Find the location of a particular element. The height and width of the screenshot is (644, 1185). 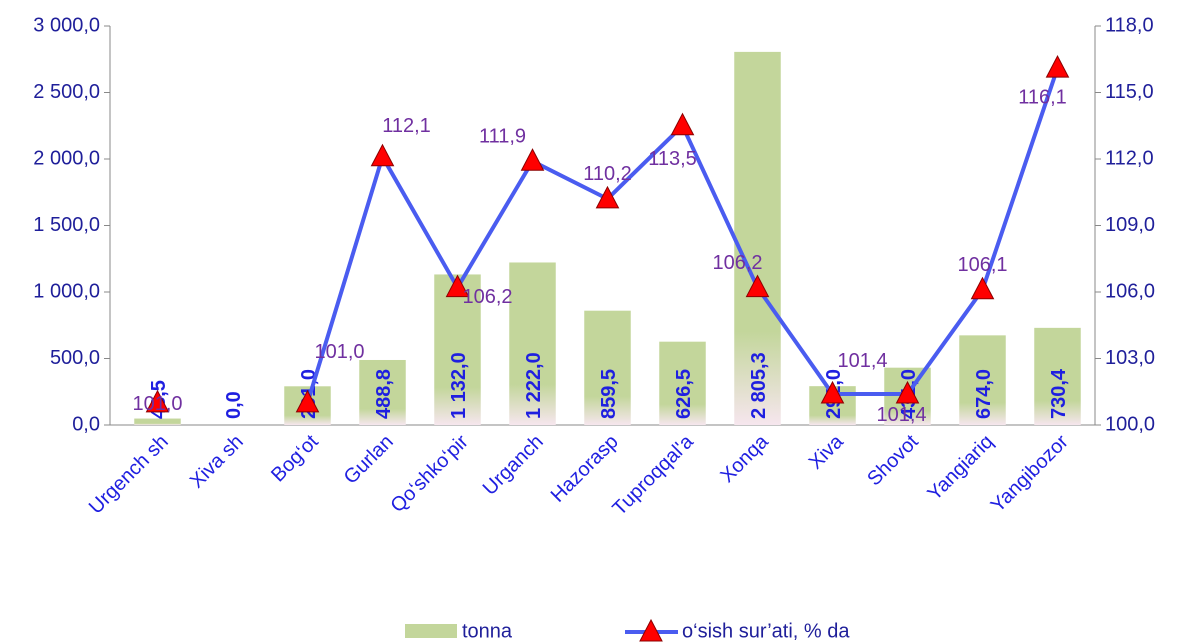

bar-value-label: 626,5 is located at coordinates (684, 394).